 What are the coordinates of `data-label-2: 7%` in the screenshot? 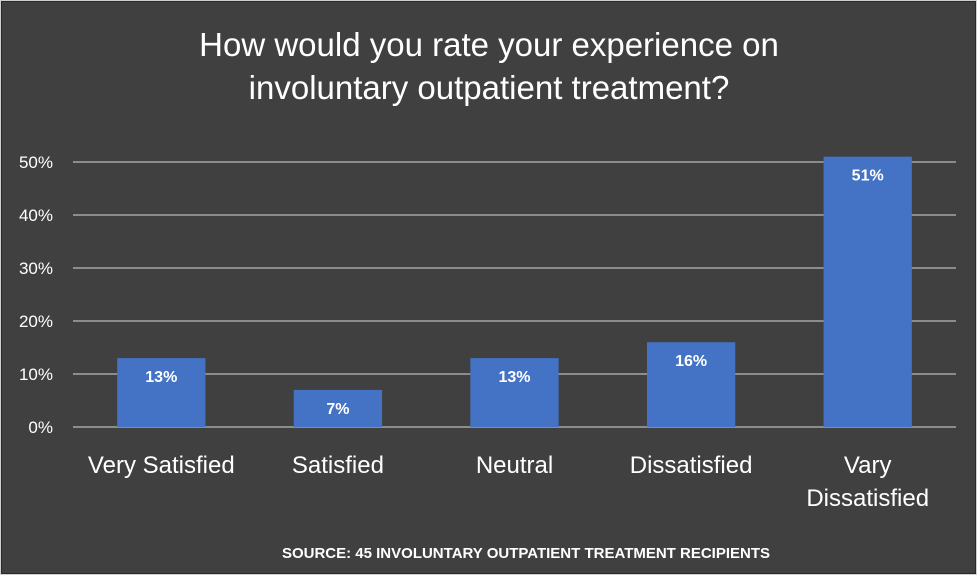 It's located at (337, 409).